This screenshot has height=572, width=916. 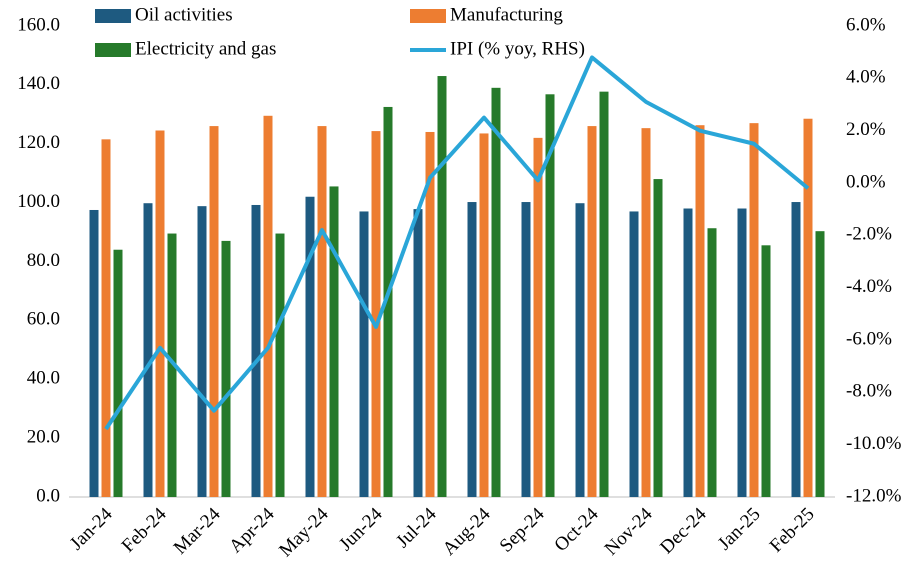 What do you see at coordinates (866, 181) in the screenshot?
I see `y2-tick-label: 0.0%` at bounding box center [866, 181].